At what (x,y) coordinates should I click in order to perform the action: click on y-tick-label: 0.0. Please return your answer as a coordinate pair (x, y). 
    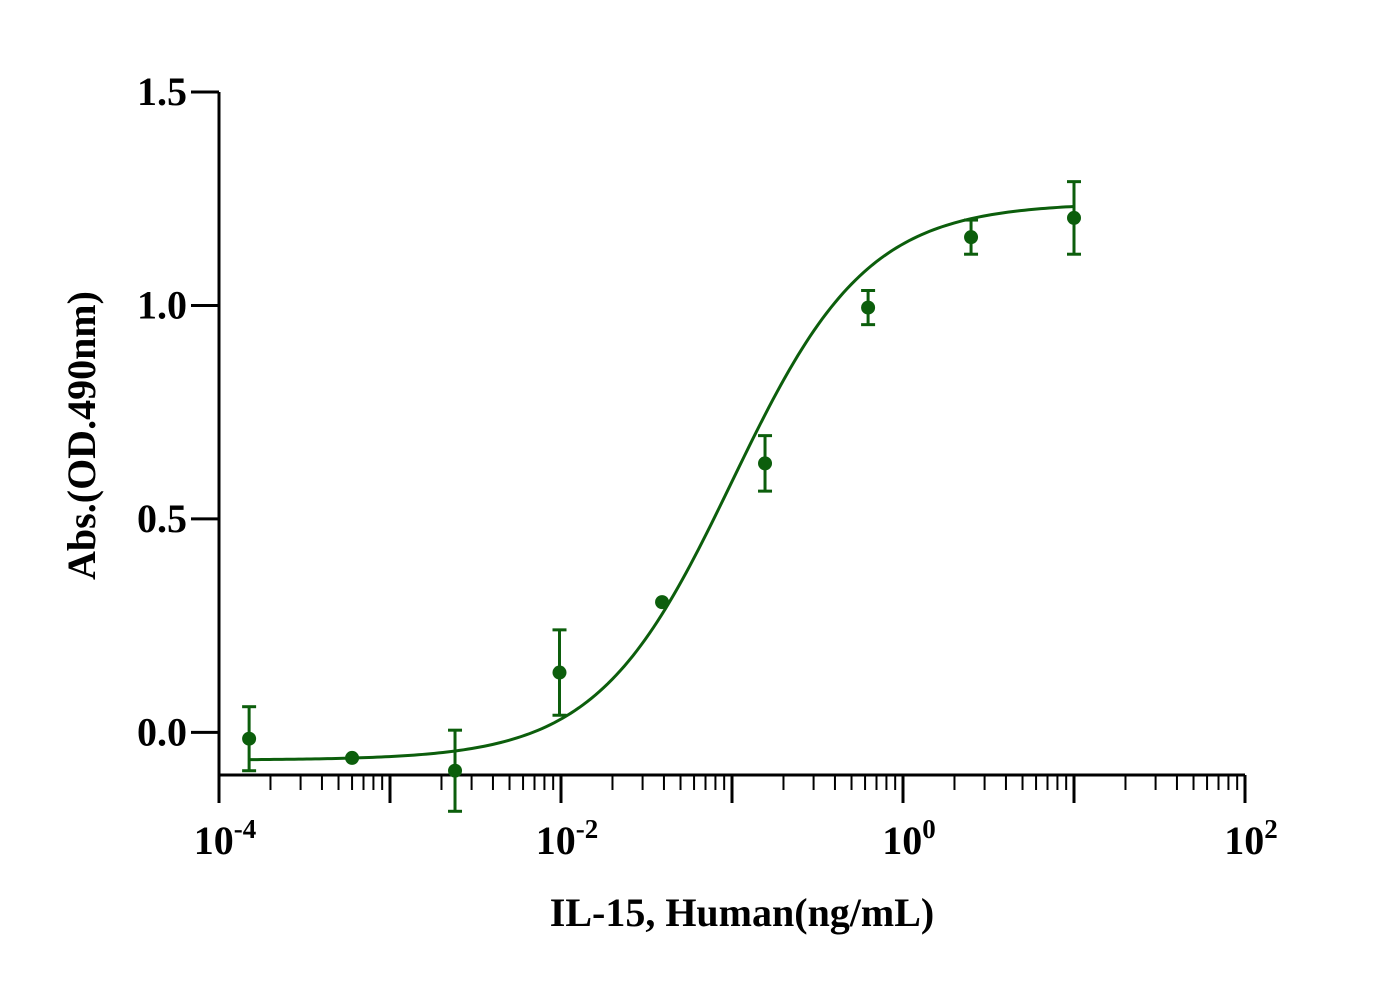
    Looking at the image, I should click on (162, 731).